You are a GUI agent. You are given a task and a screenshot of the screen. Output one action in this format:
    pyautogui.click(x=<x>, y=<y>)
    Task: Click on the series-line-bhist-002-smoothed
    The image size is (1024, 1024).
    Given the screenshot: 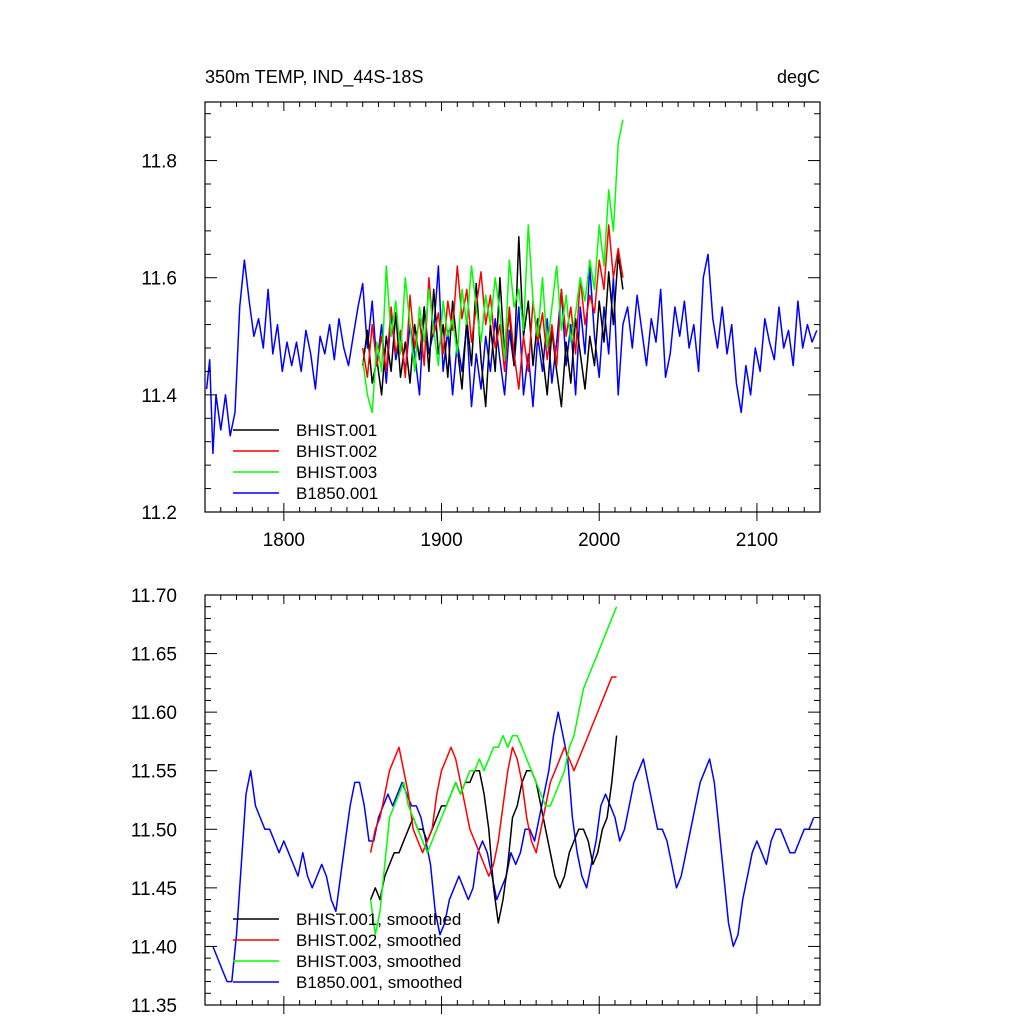 What is the action you would take?
    pyautogui.click(x=493, y=776)
    